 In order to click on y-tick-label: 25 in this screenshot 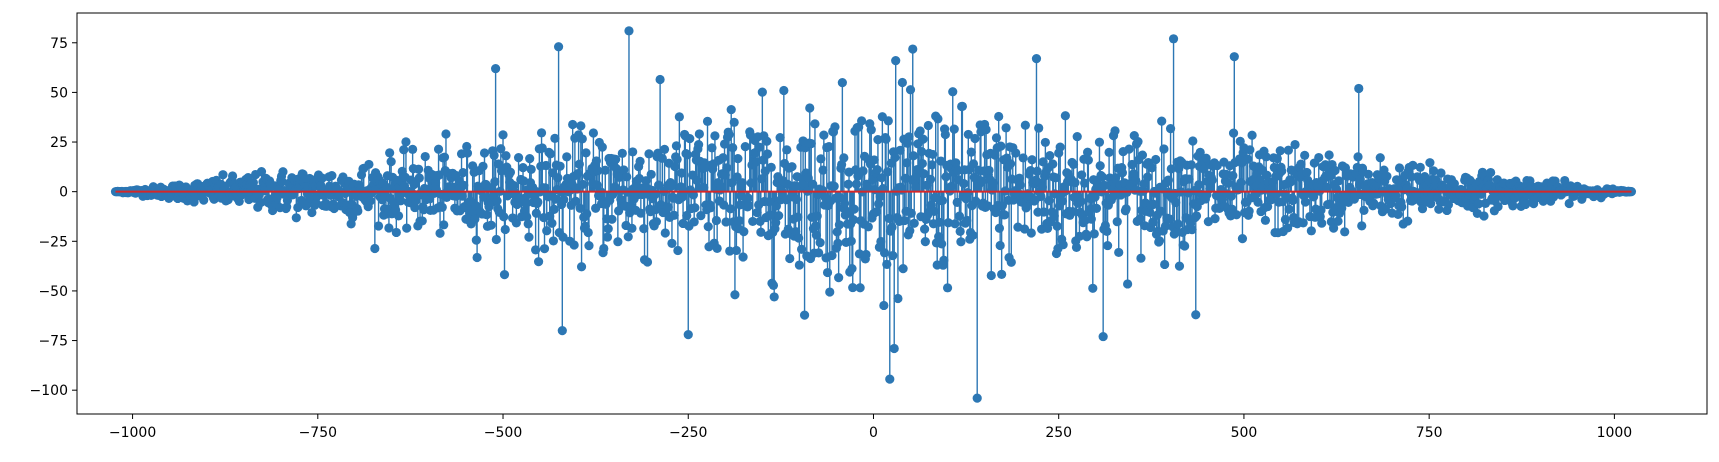, I will do `click(59, 143)`.